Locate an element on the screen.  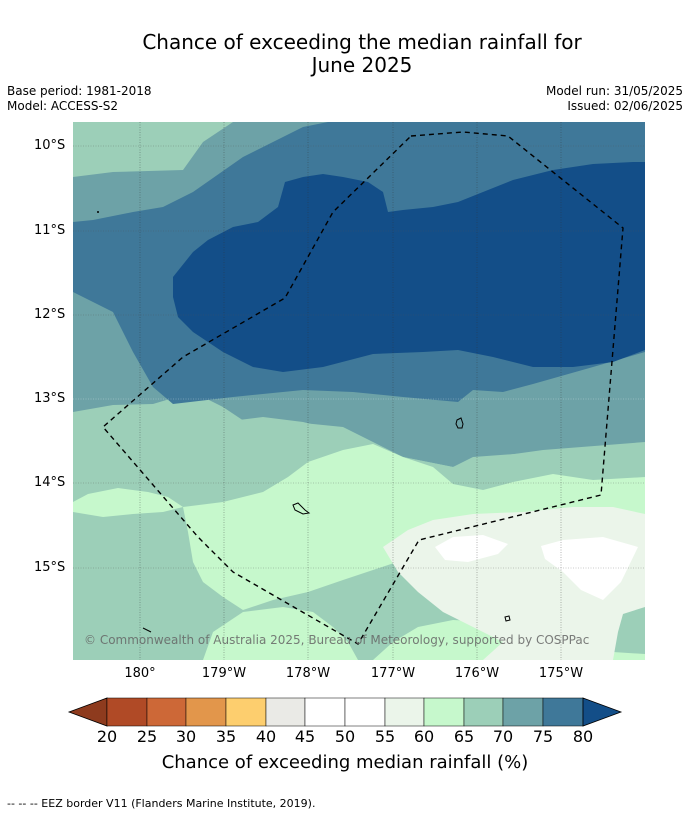
colorbar-title: Chance of exceeding median rainfall (%) is located at coordinates (345, 762).